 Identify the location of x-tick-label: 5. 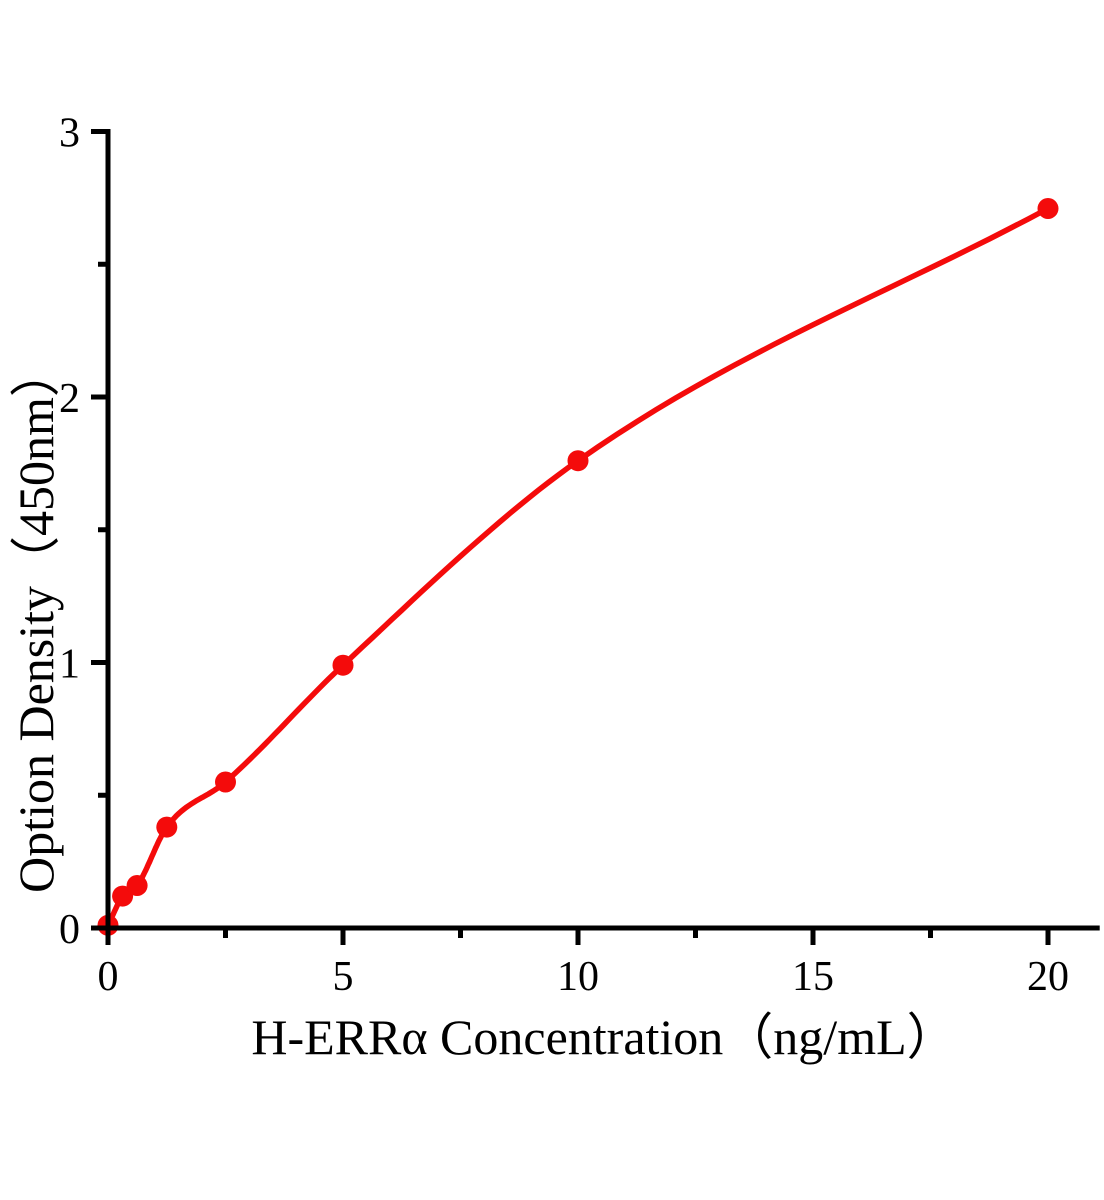
(343, 977).